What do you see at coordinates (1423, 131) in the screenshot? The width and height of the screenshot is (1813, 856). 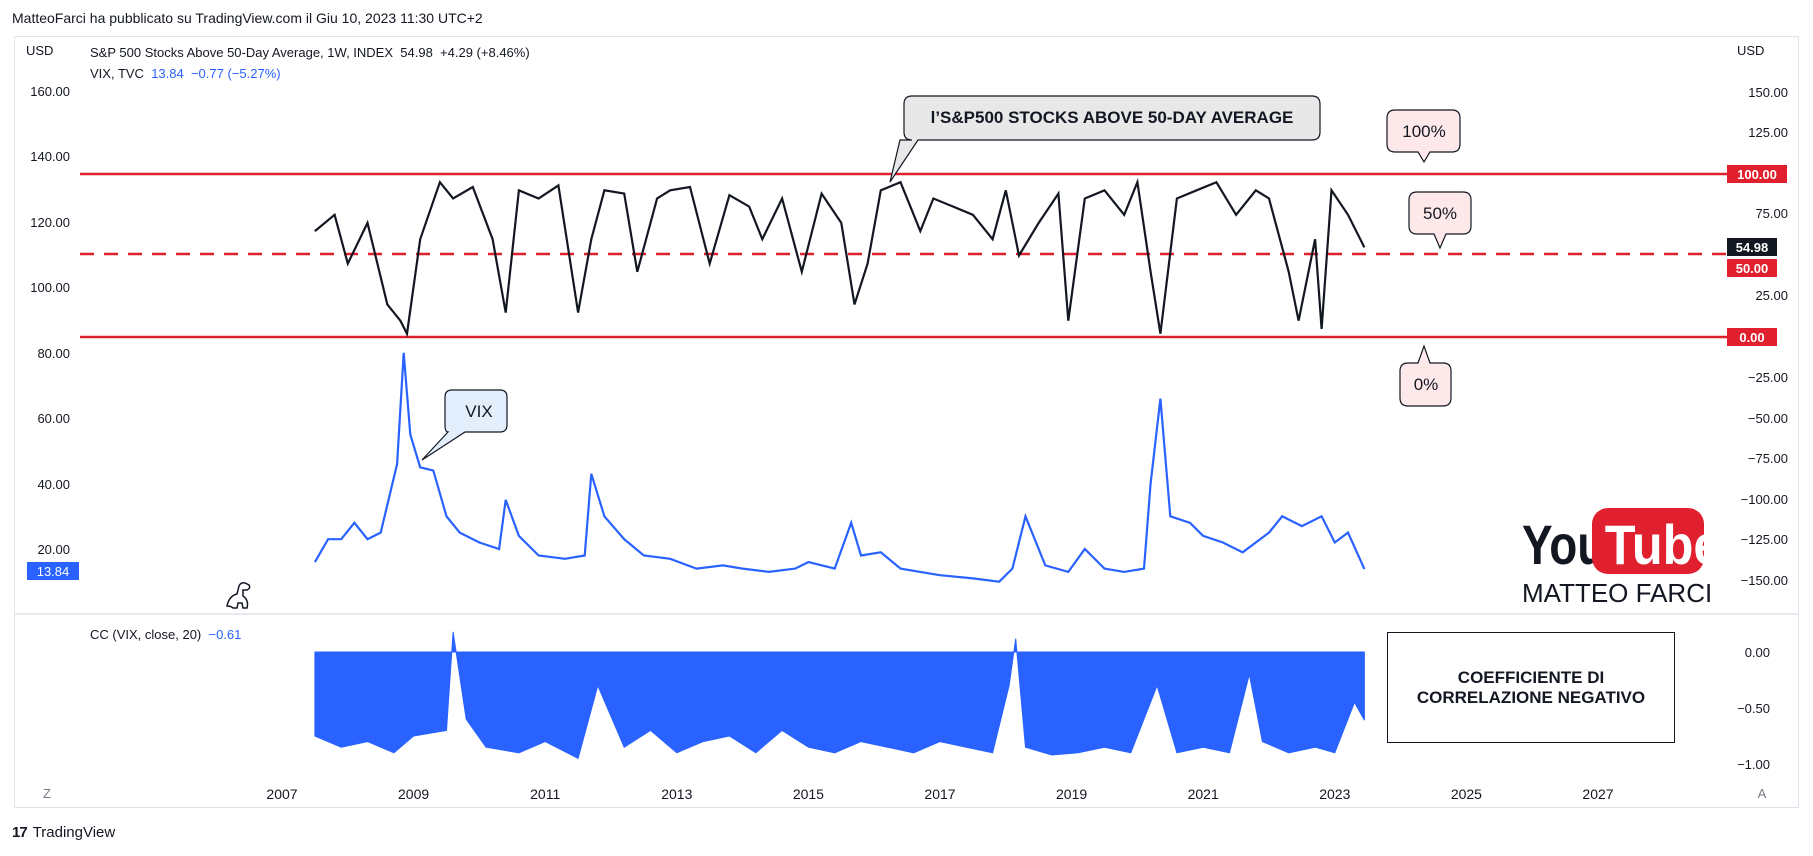 I see `pct100-text: 100%` at bounding box center [1423, 131].